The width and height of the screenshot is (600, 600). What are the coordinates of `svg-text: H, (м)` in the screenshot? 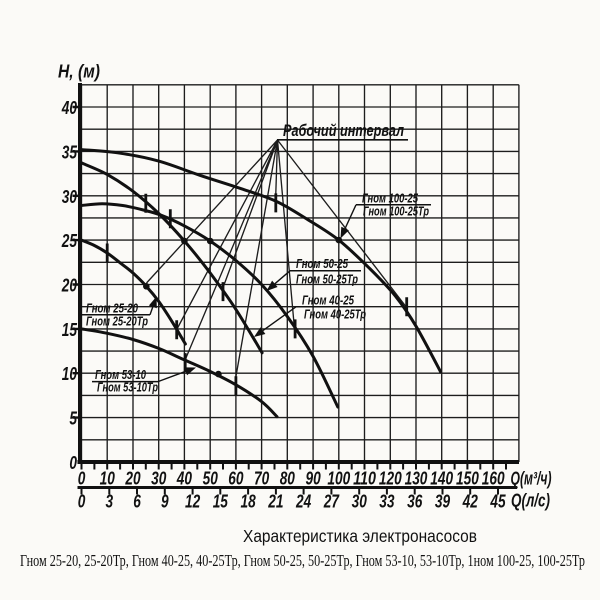 It's located at (79, 72).